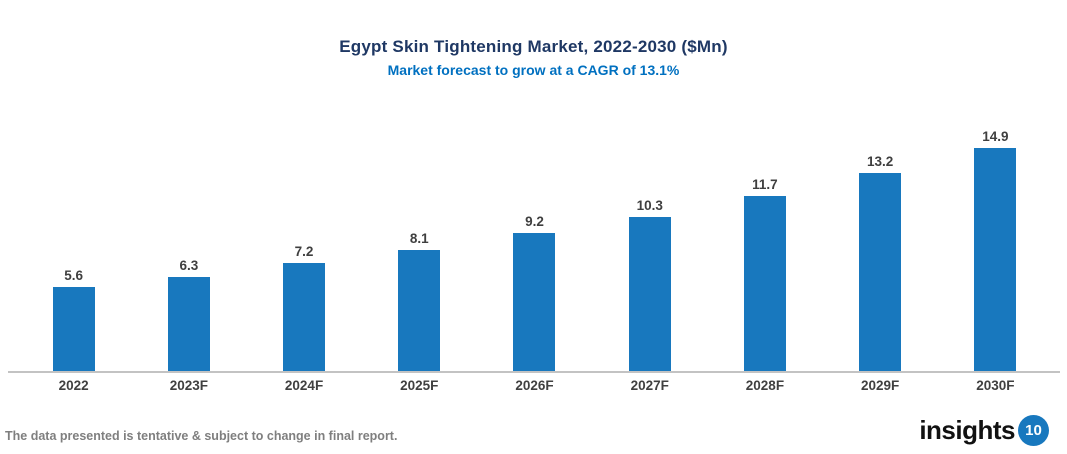 This screenshot has width=1067, height=454. I want to click on x-axis-tick-label: 2030F, so click(995, 385).